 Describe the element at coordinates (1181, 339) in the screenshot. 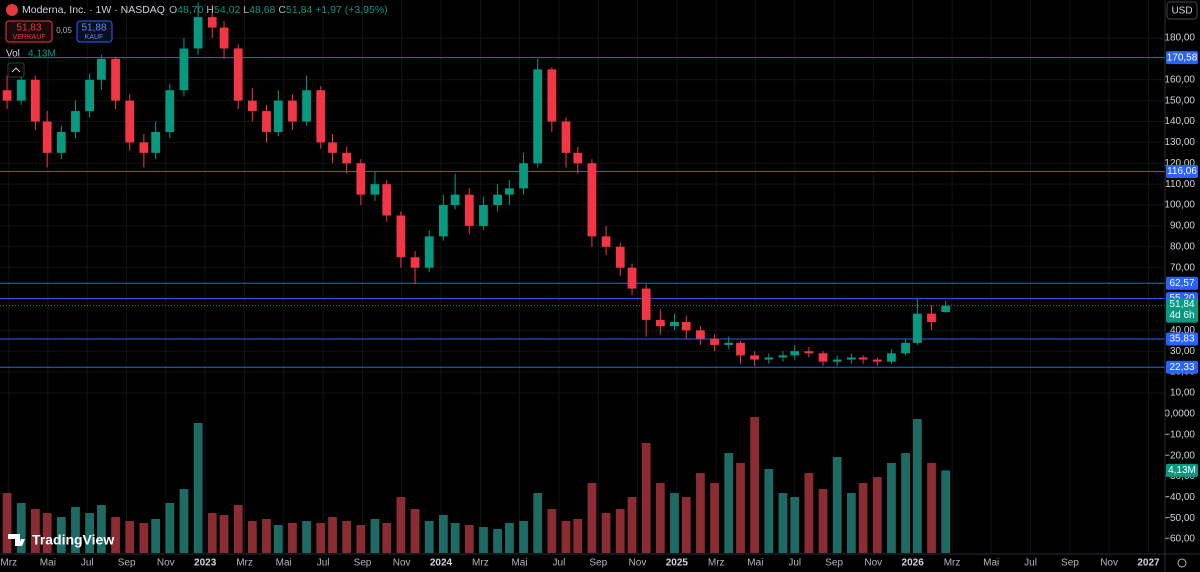

I see `level-label: 35,83` at that location.